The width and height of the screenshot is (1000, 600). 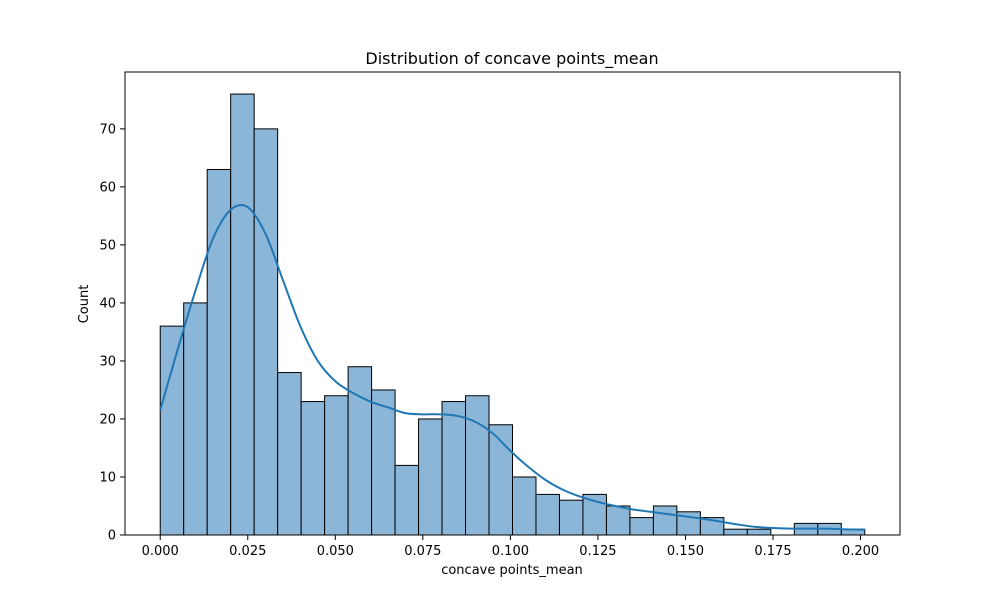 I want to click on chart-title: Distribution of concave points_mean, so click(x=511, y=59).